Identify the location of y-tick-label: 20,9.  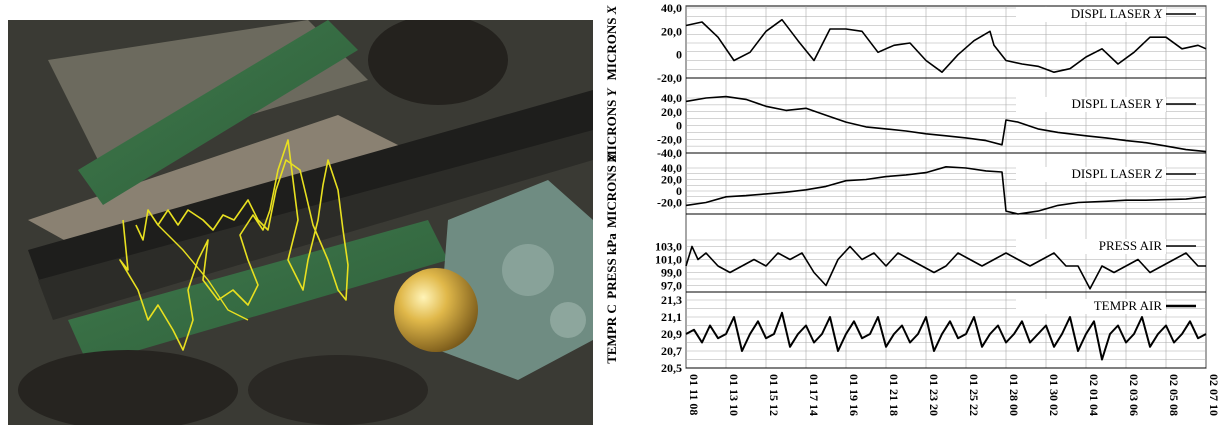
(671, 334).